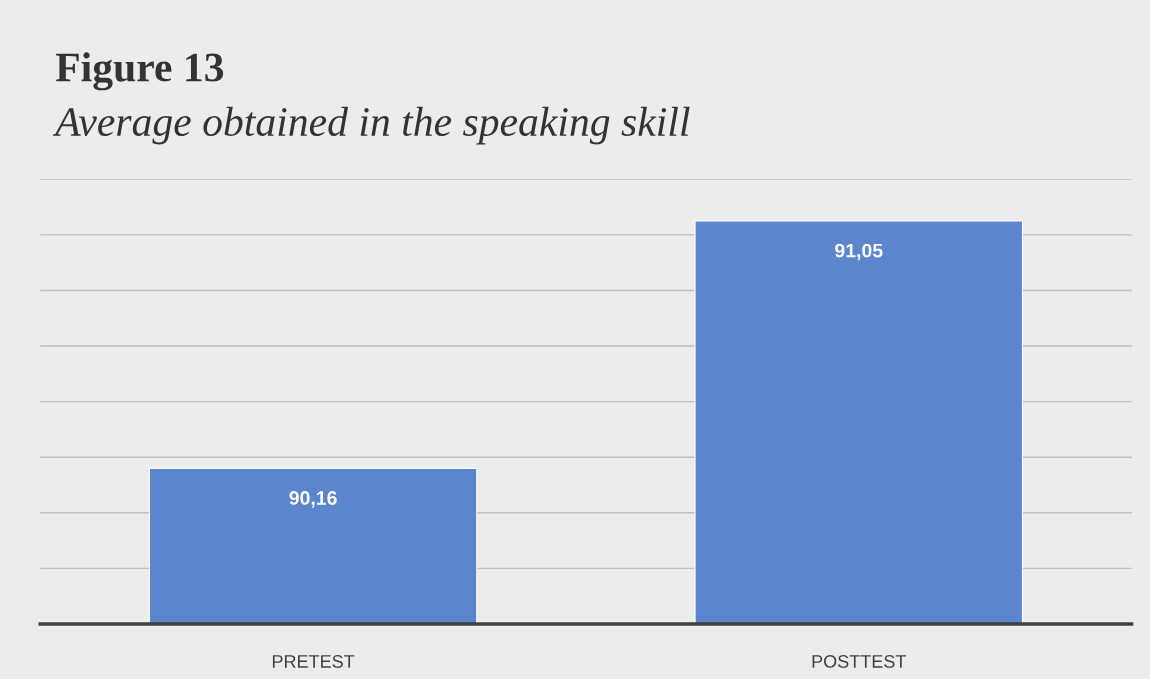 Image resolution: width=1150 pixels, height=679 pixels. I want to click on data-label: 90,16, so click(313, 499).